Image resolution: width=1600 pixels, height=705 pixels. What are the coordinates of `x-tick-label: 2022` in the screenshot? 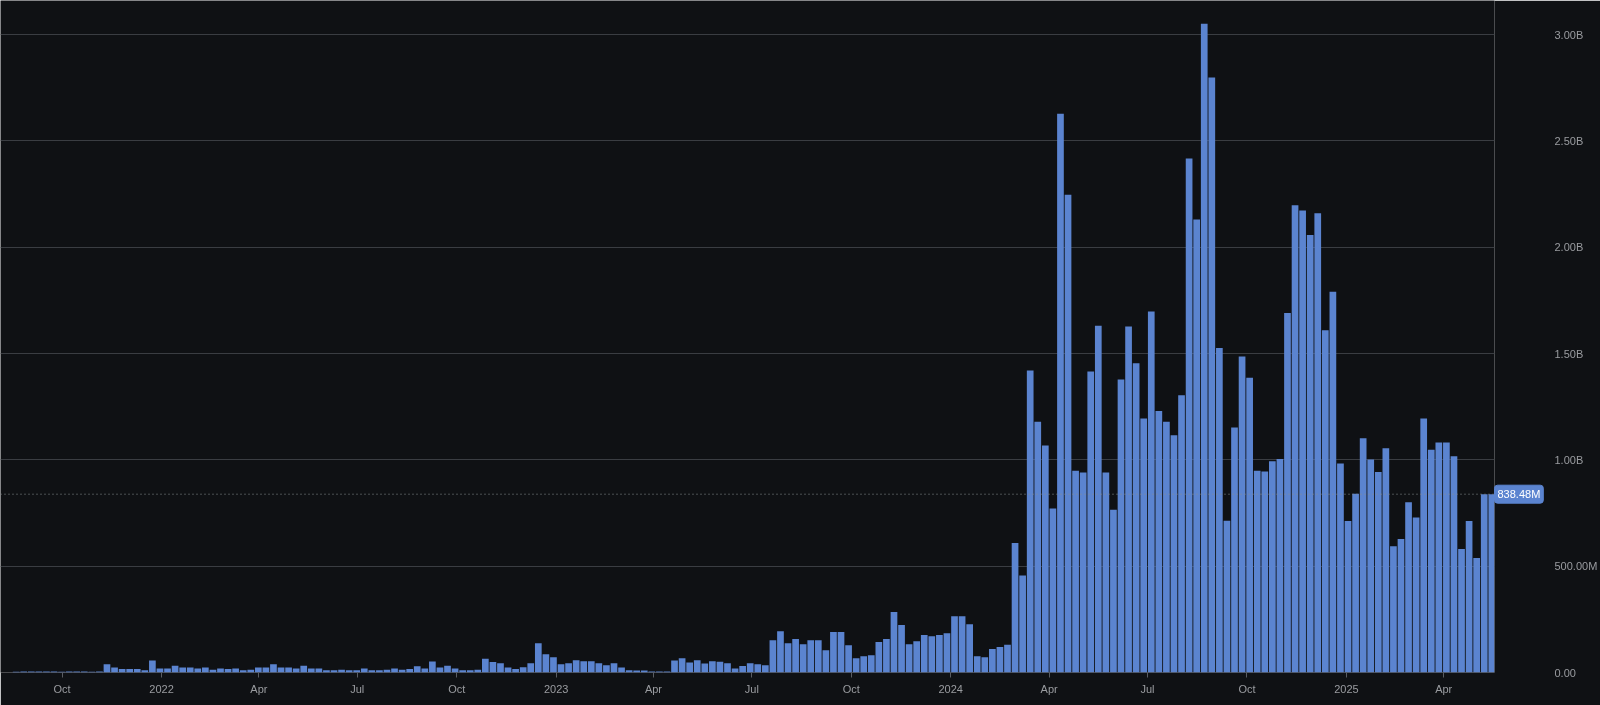 It's located at (161, 688).